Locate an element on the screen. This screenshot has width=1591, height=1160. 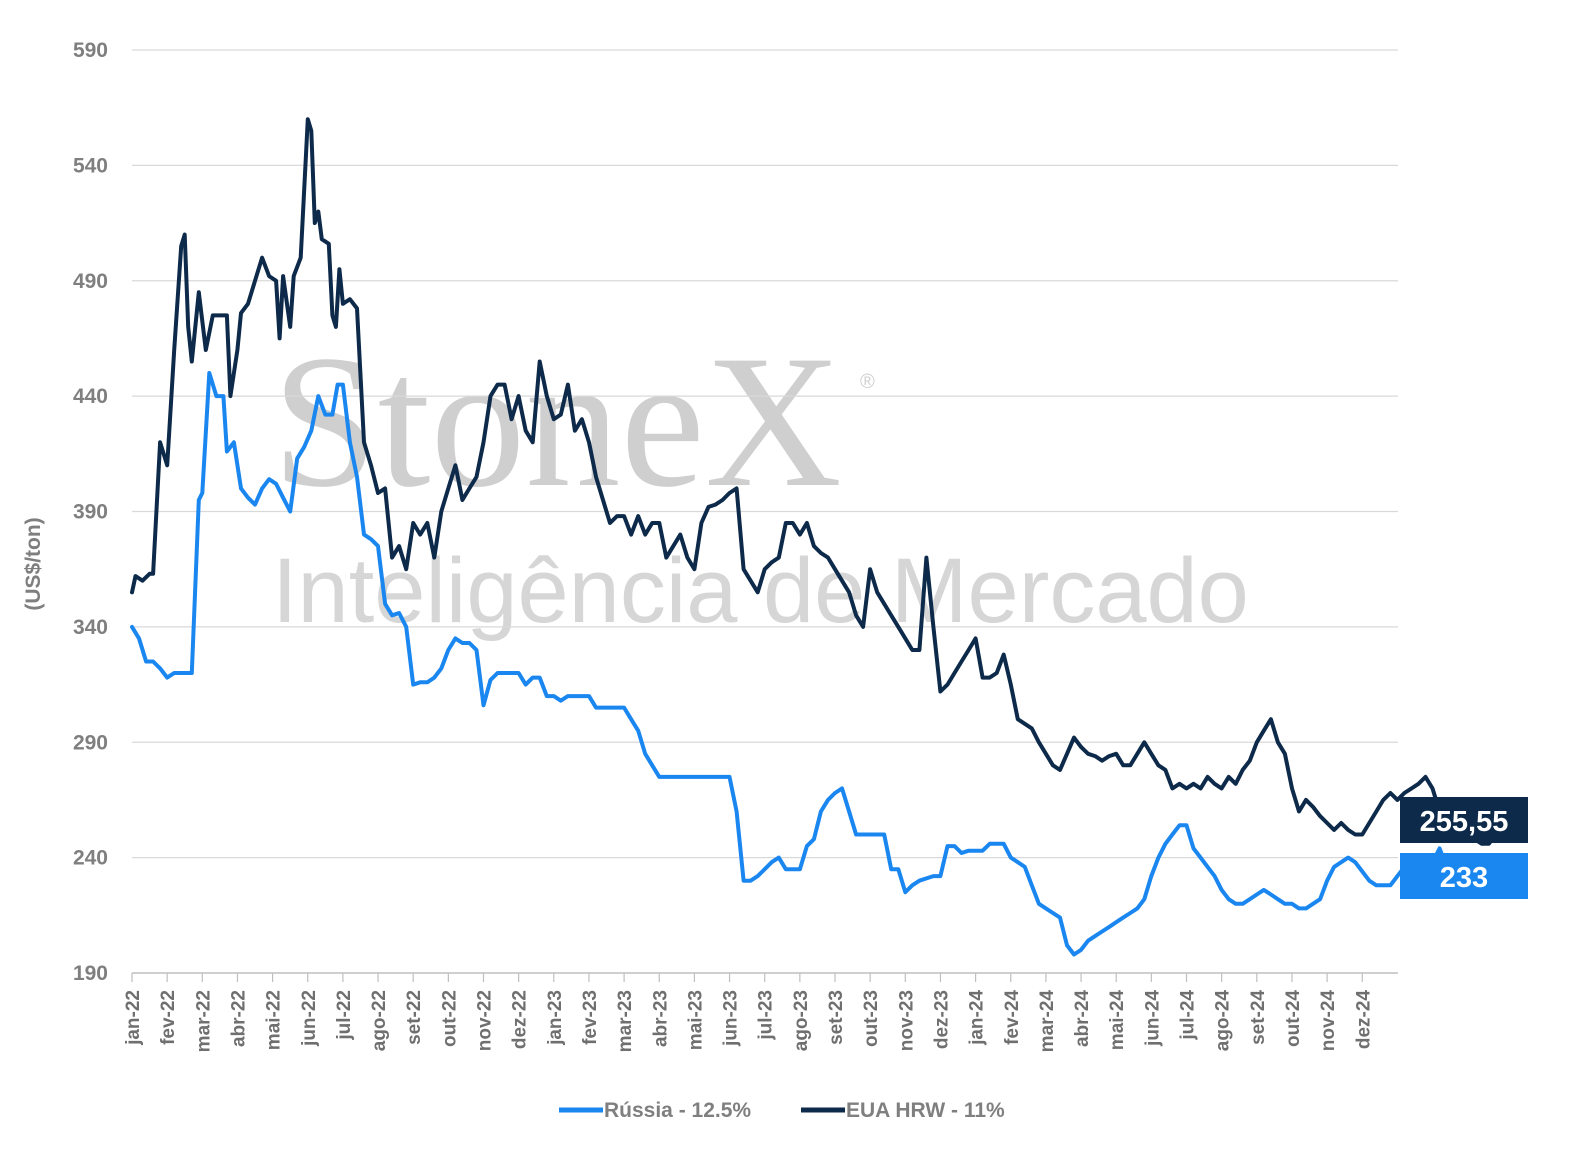
x-tick-label: nov-24 is located at coordinates (1328, 1021).